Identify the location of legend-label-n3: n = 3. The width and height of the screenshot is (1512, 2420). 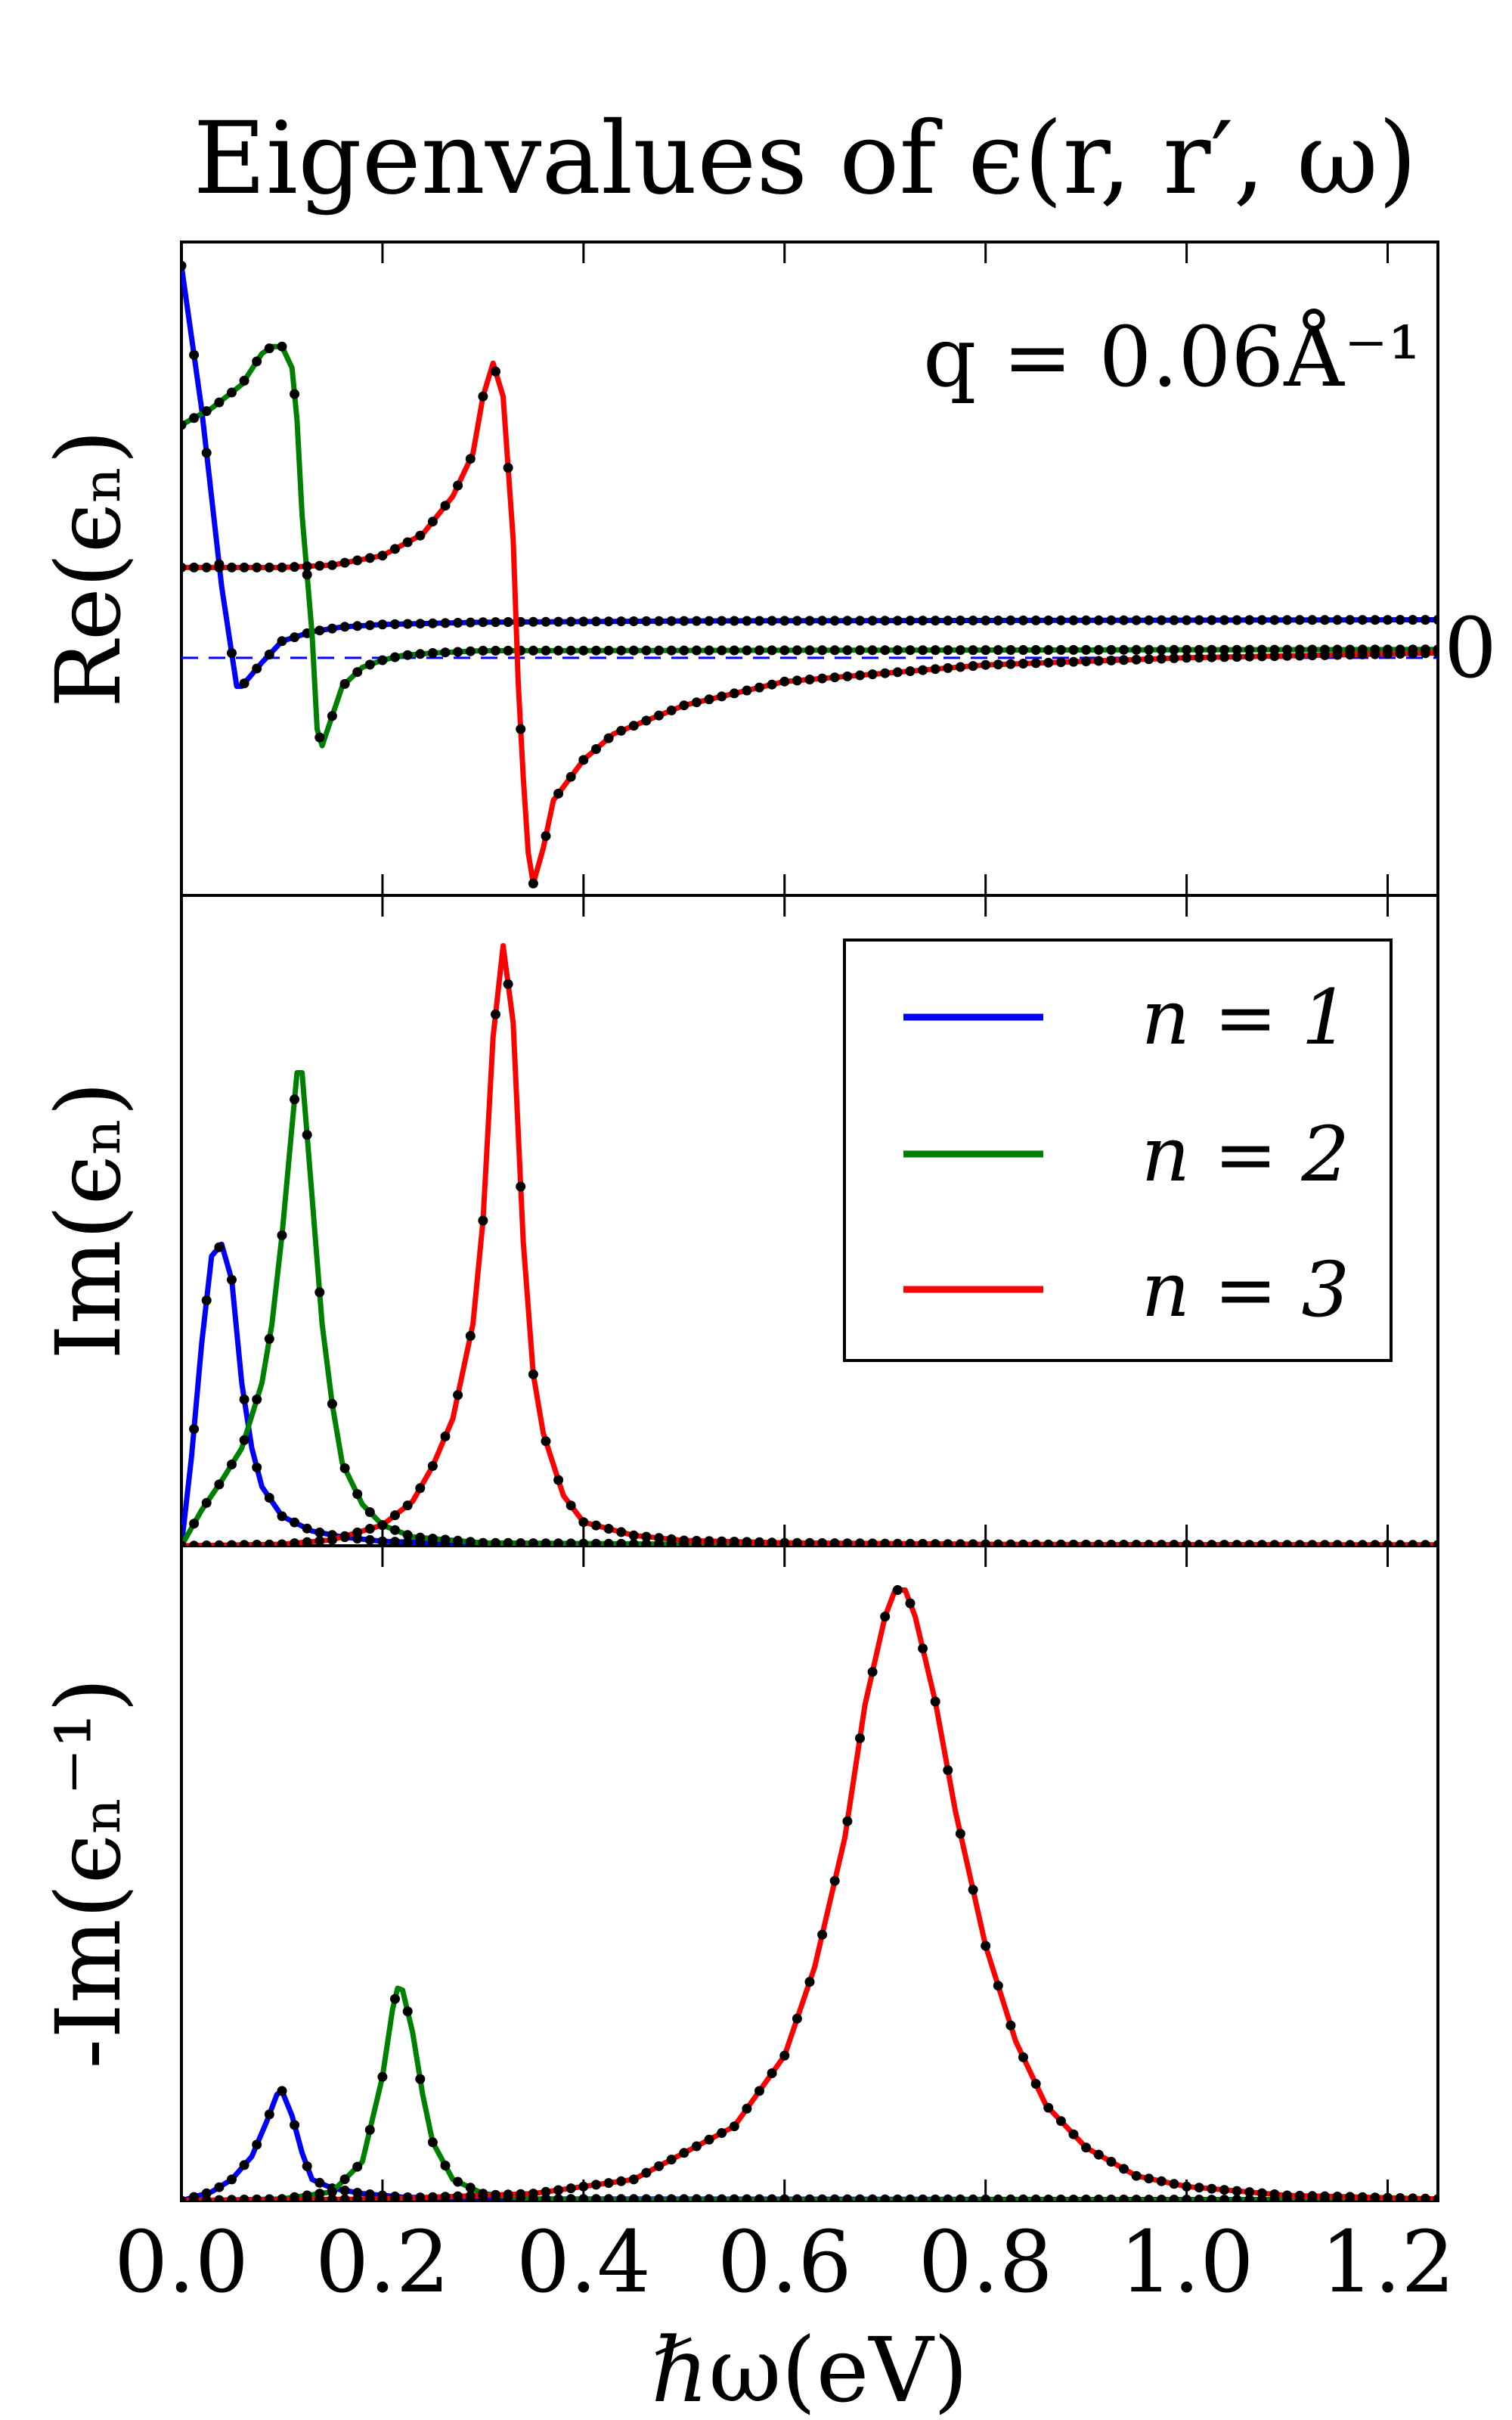
(1245, 1290).